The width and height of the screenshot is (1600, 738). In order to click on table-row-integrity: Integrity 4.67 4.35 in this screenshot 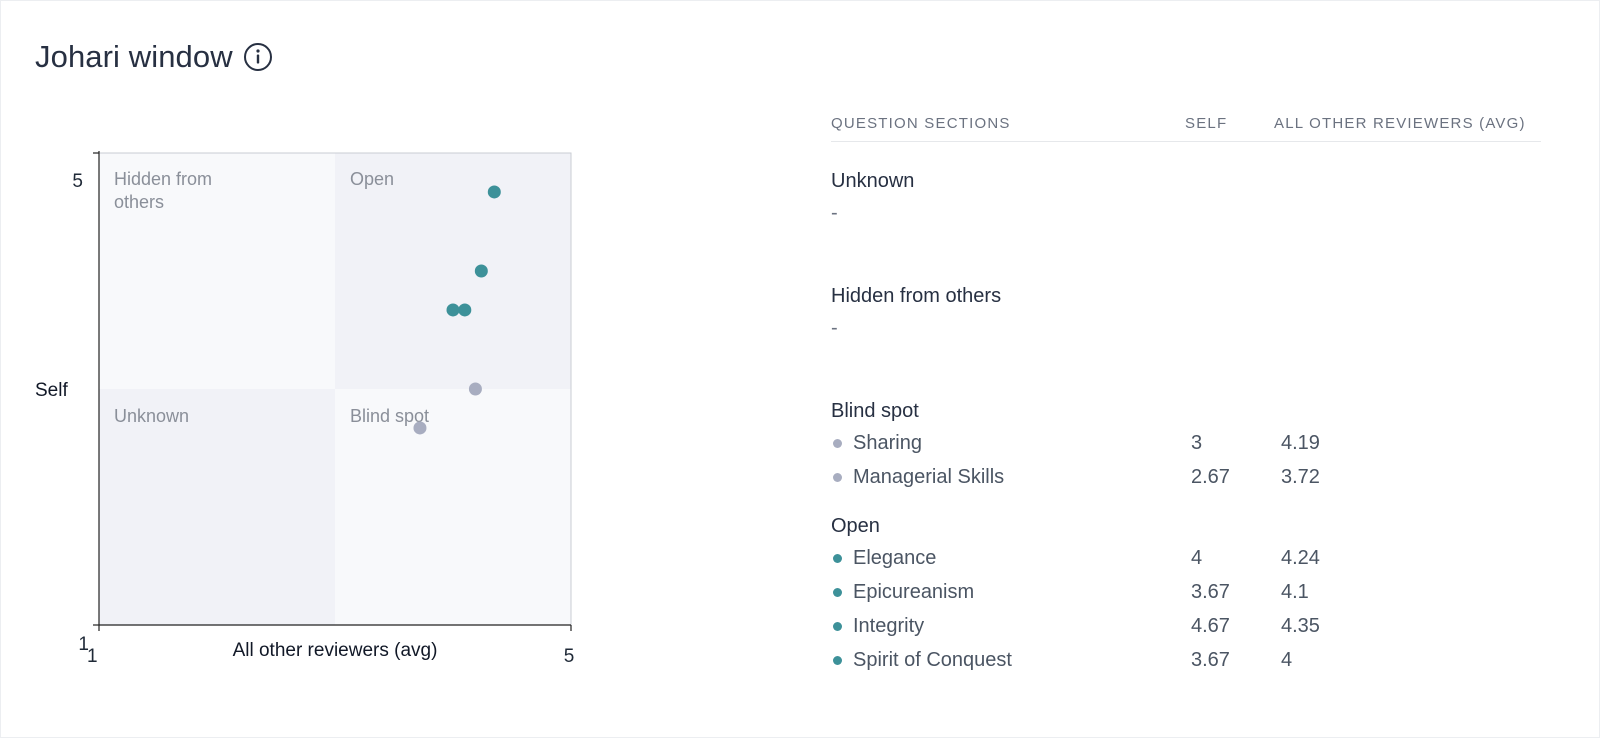, I will do `click(1186, 626)`.